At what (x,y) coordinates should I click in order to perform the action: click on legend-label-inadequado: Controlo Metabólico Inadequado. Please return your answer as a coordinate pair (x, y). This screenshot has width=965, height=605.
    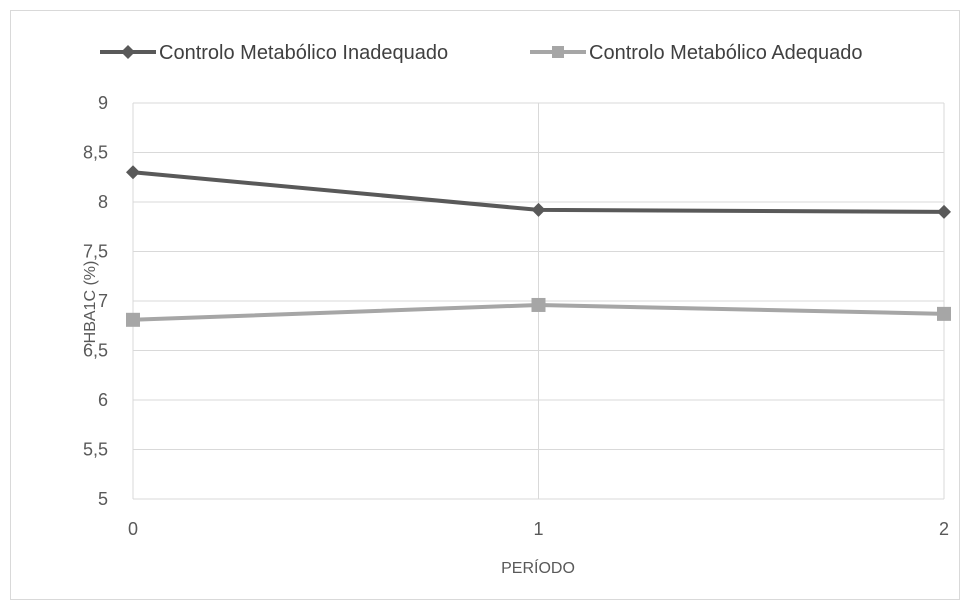
    Looking at the image, I should click on (303, 53).